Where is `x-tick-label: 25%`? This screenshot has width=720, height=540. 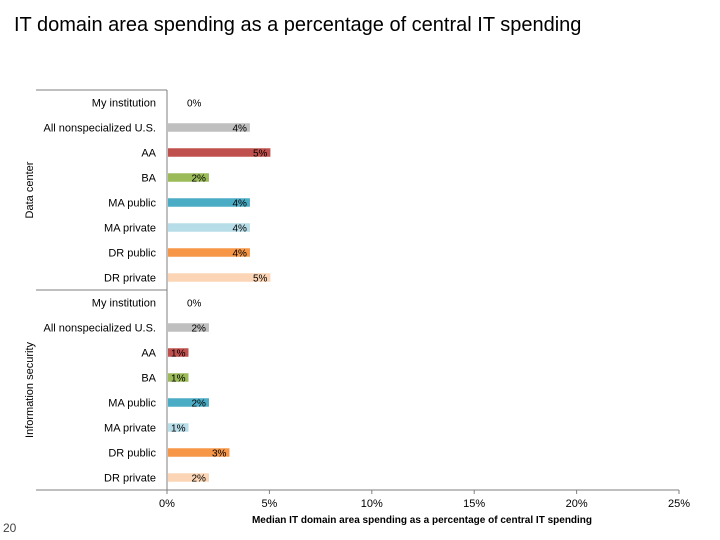
x-tick-label: 25% is located at coordinates (679, 504).